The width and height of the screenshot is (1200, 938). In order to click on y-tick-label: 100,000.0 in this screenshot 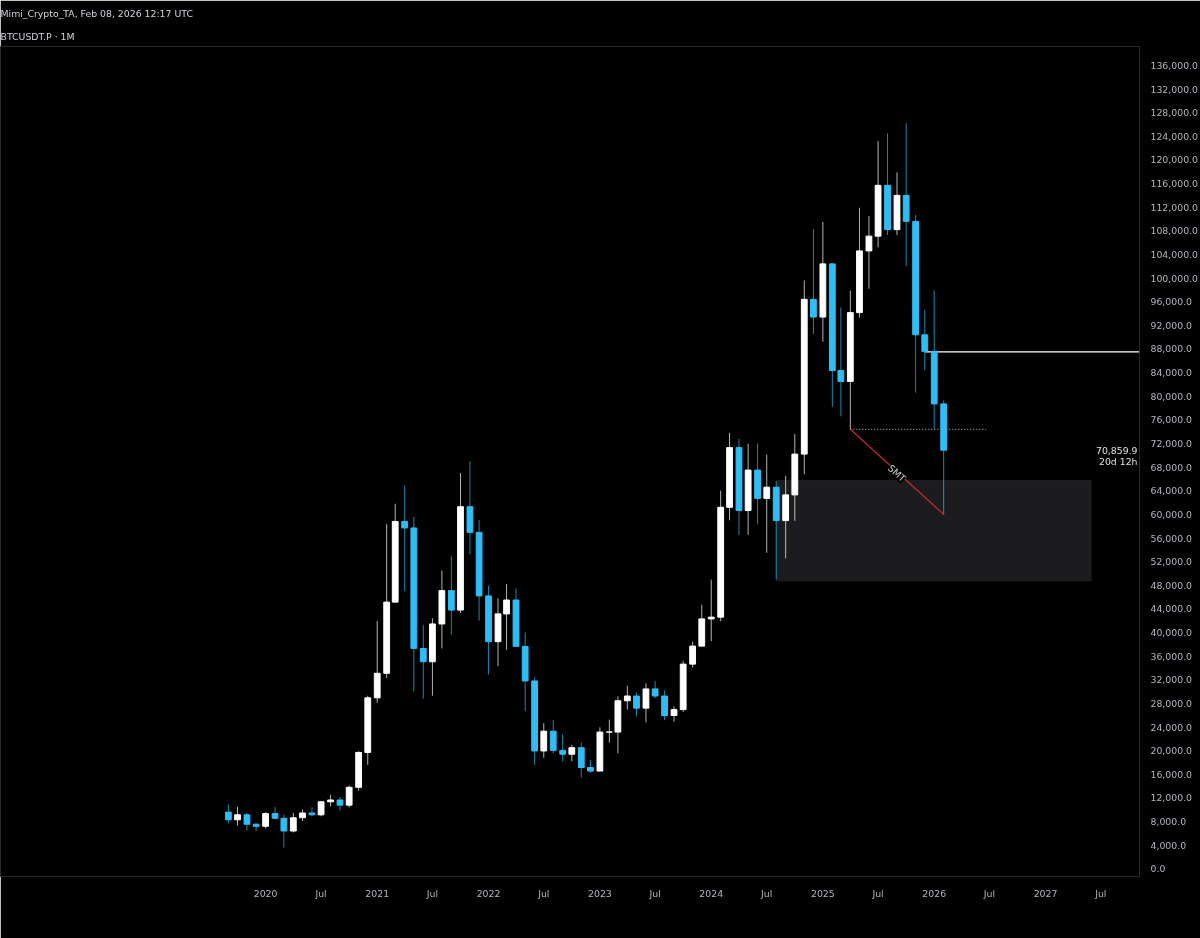, I will do `click(1174, 278)`.